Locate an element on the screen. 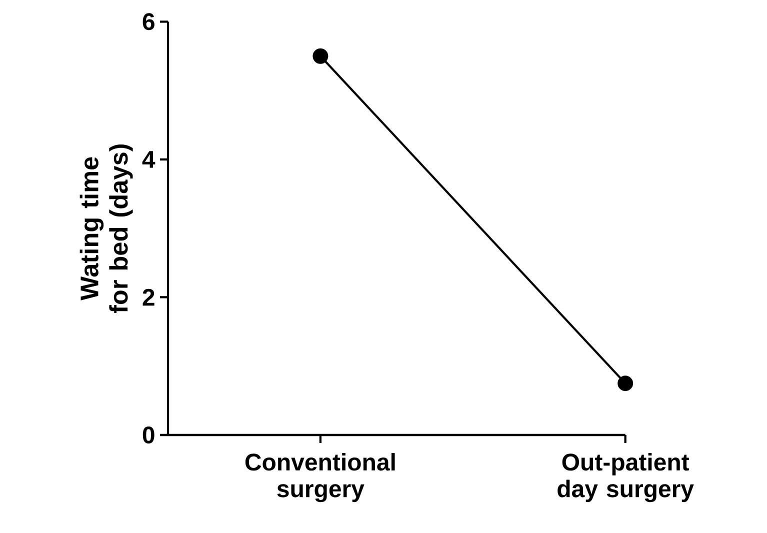 This screenshot has width=767, height=533. x-tick-label: Conventional surgery is located at coordinates (320, 477).